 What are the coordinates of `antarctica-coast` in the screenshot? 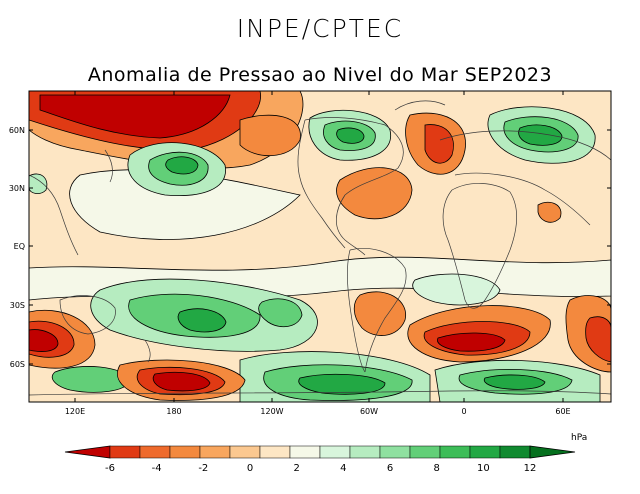 It's located at (320, 393).